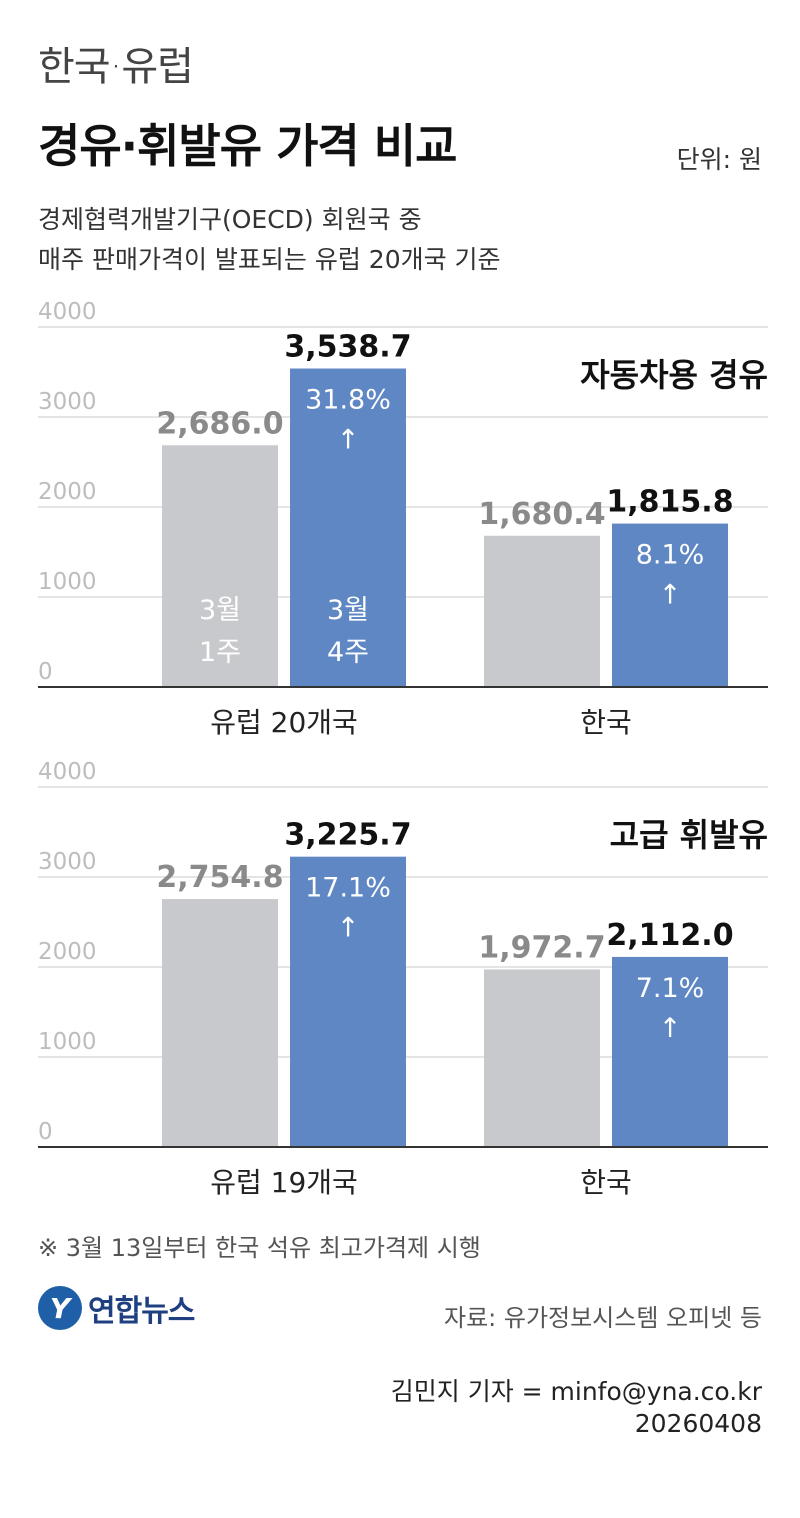 The width and height of the screenshot is (800, 1518). What do you see at coordinates (269, 259) in the screenshot?
I see `subtitle-line-2: 매주 판매가격이 발표되는 유럽 20개국 기준` at bounding box center [269, 259].